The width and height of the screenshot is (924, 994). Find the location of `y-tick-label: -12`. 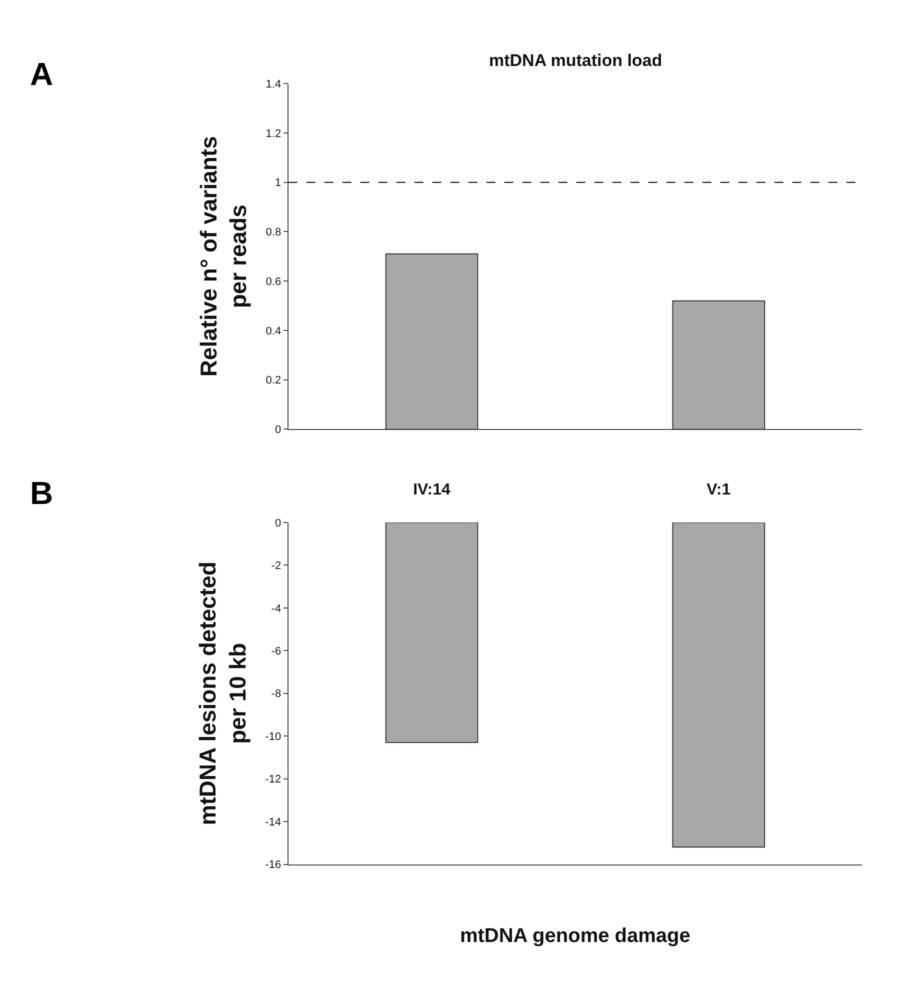

y-tick-label: -12 is located at coordinates (273, 780).